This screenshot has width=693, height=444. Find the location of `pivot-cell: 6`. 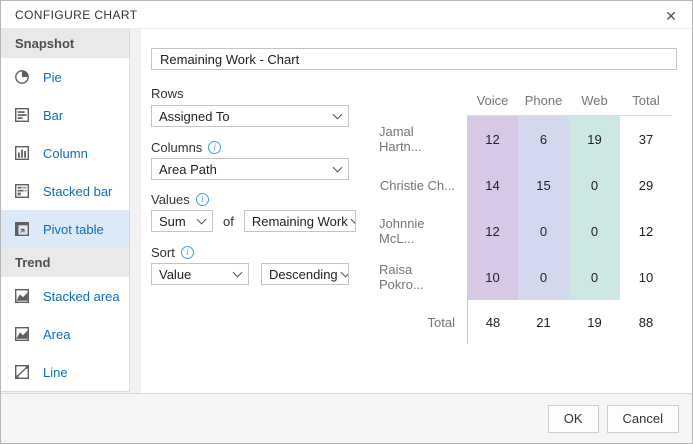

pivot-cell: 6 is located at coordinates (543, 139).